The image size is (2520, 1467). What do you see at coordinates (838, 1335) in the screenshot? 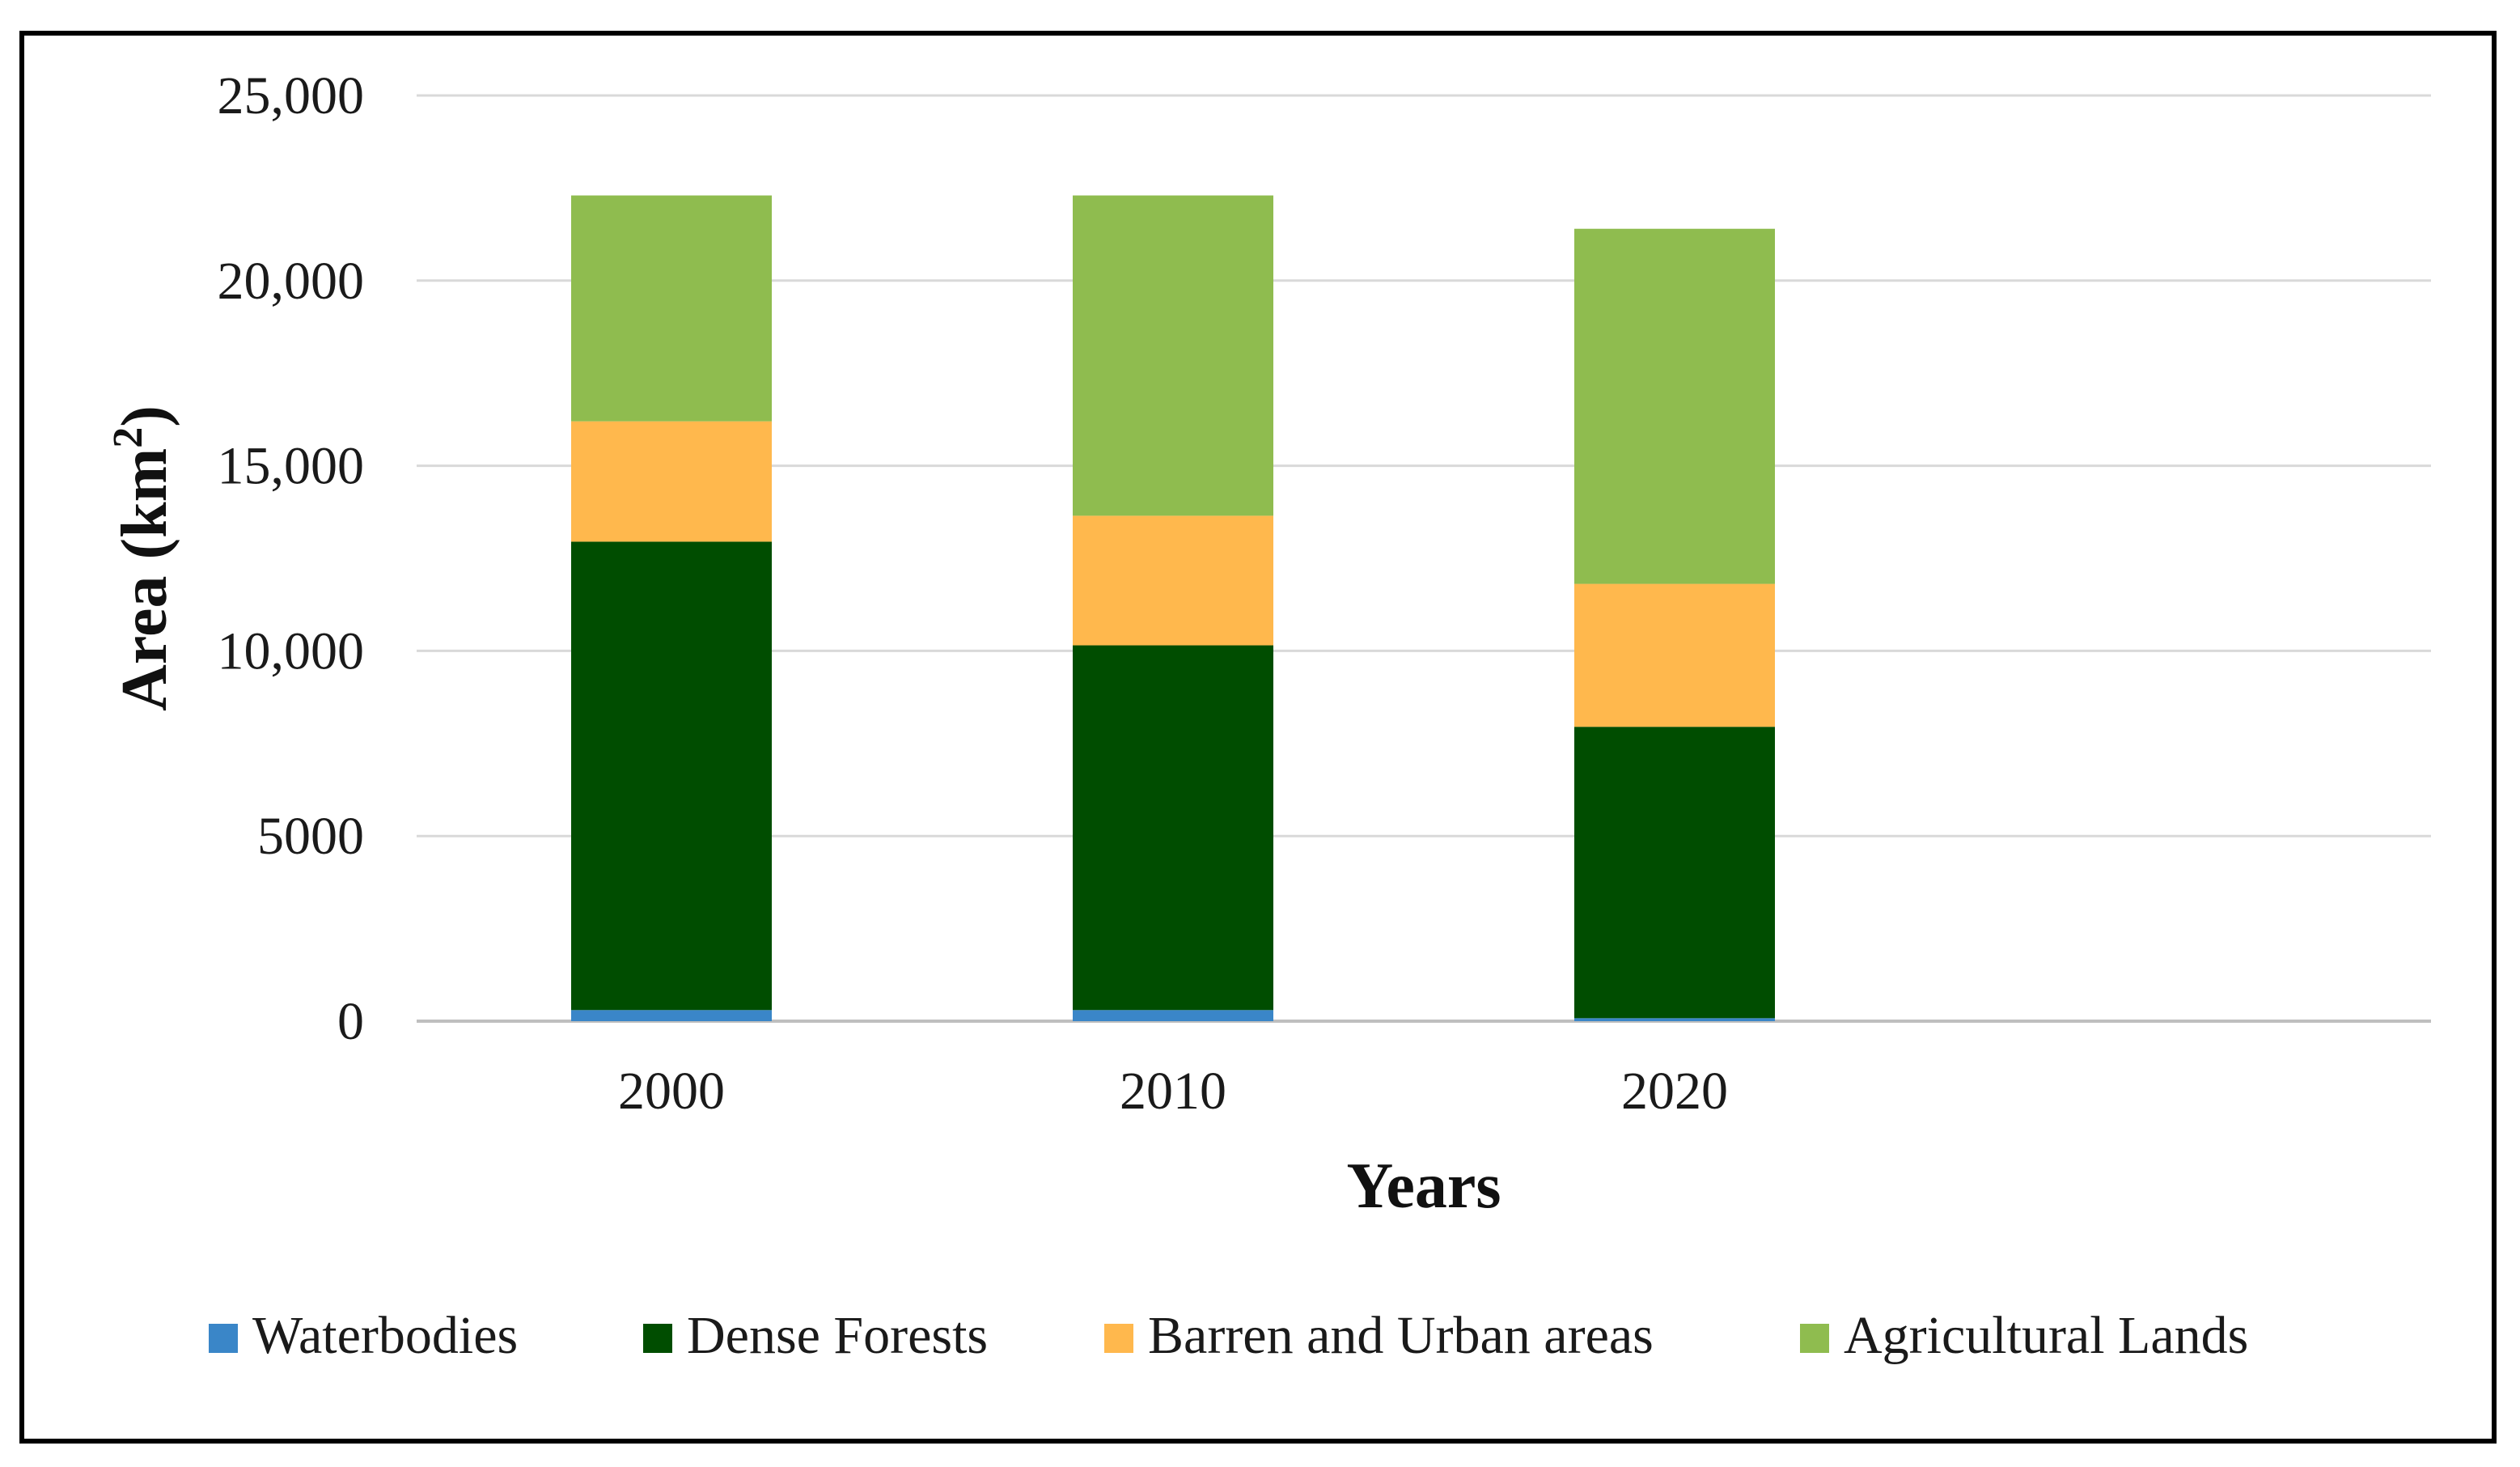
I see `legend-label-dense-forests: Dense Forests` at bounding box center [838, 1335].